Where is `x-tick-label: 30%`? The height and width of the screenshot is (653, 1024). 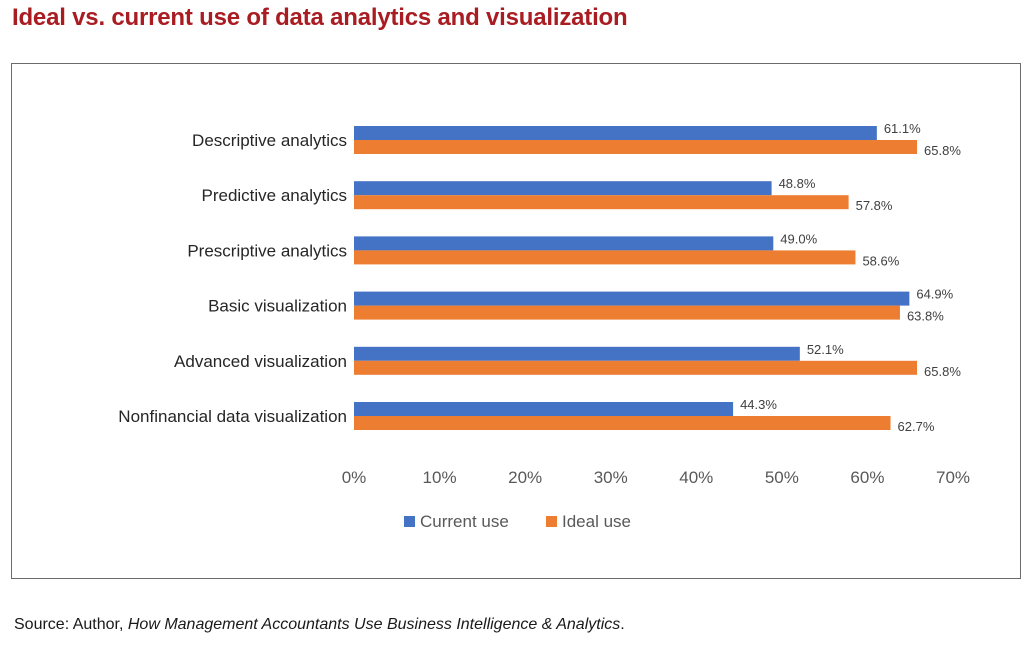
x-tick-label: 30% is located at coordinates (611, 477).